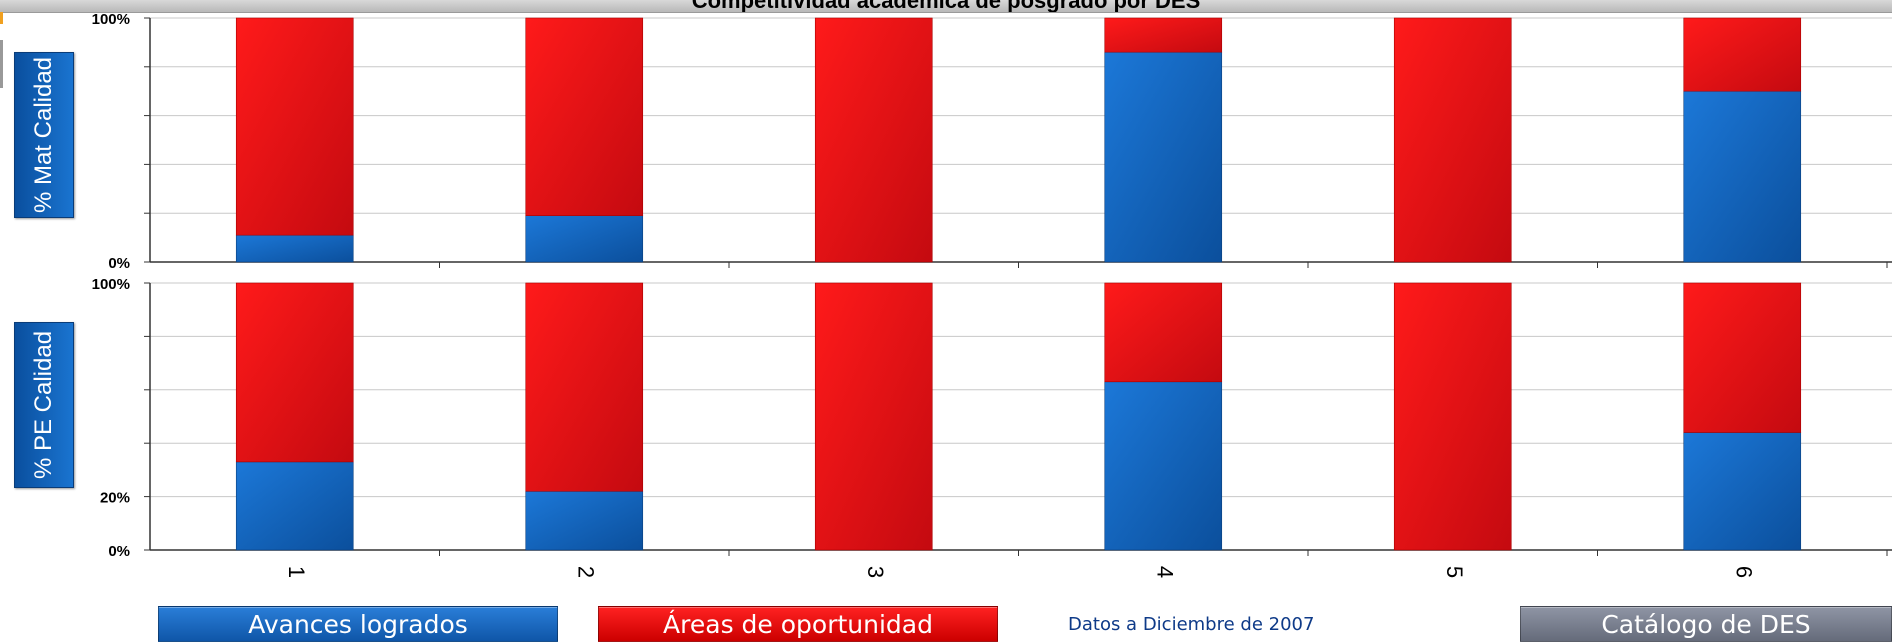 The height and width of the screenshot is (642, 1892). I want to click on y-axis-label-bottom: % PE Calidad, so click(43, 405).